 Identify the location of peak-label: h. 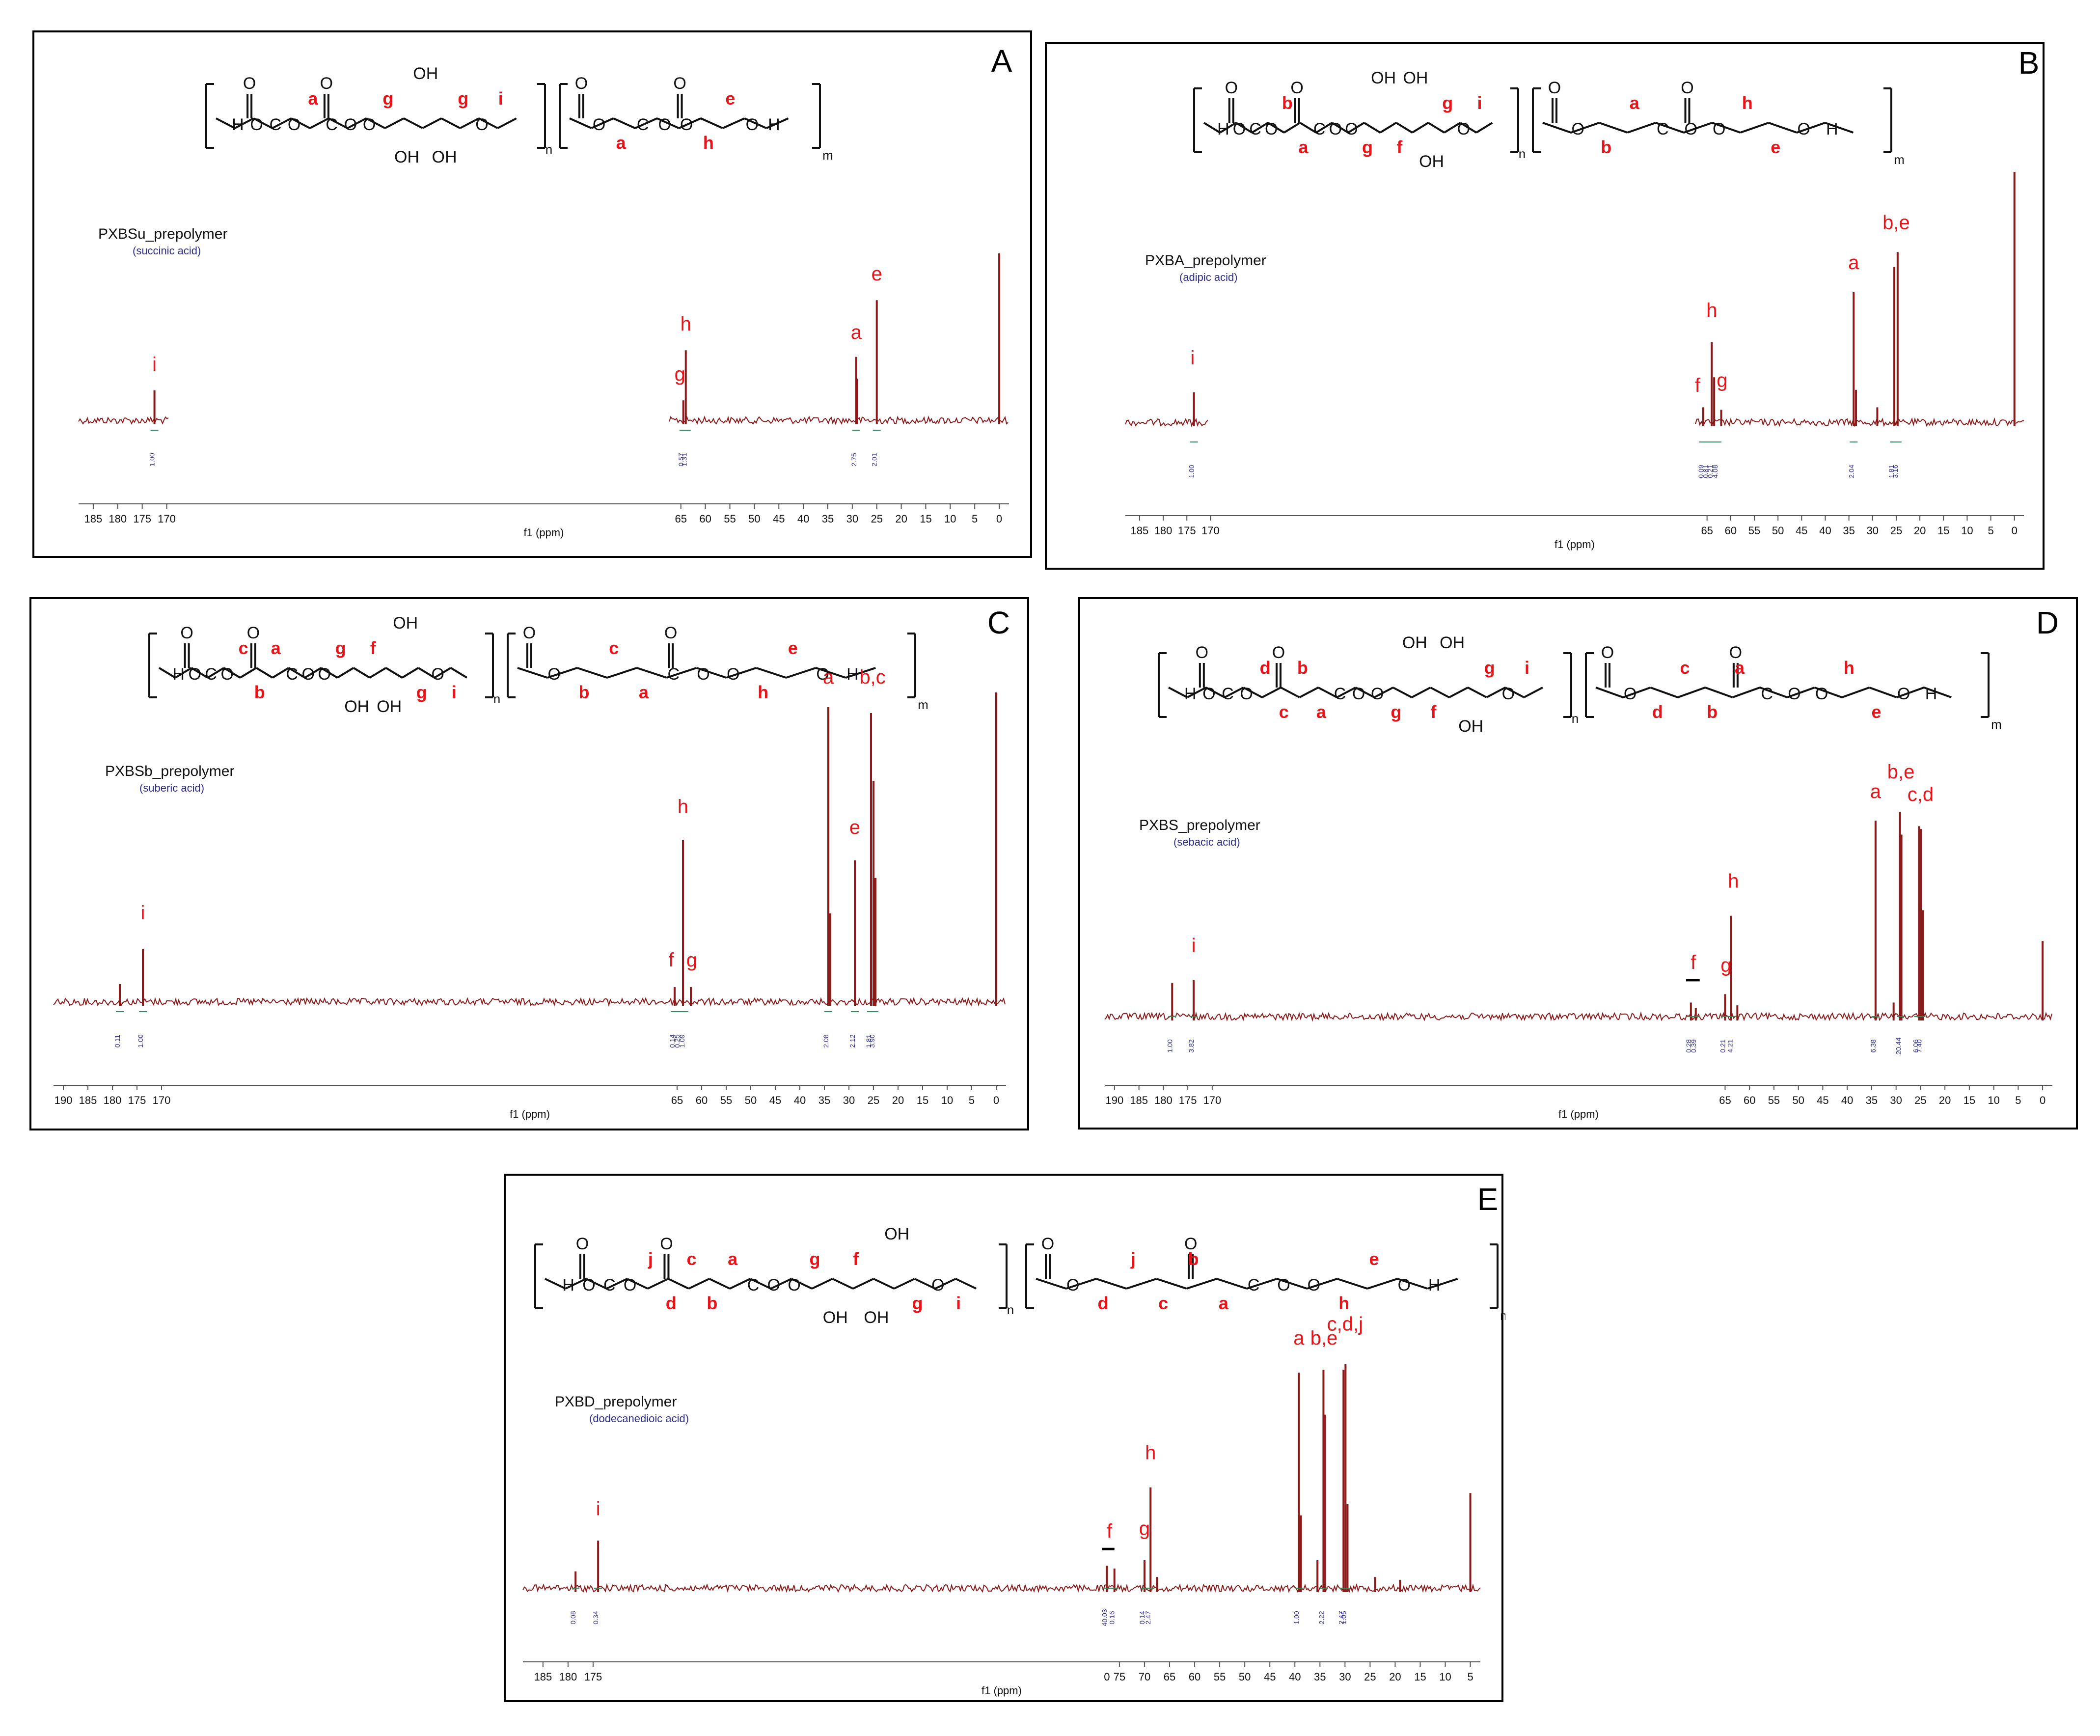
(686, 324).